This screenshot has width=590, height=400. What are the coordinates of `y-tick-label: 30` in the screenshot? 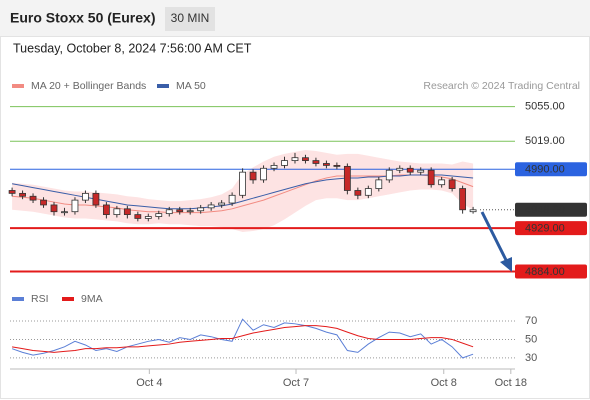 It's located at (531, 358).